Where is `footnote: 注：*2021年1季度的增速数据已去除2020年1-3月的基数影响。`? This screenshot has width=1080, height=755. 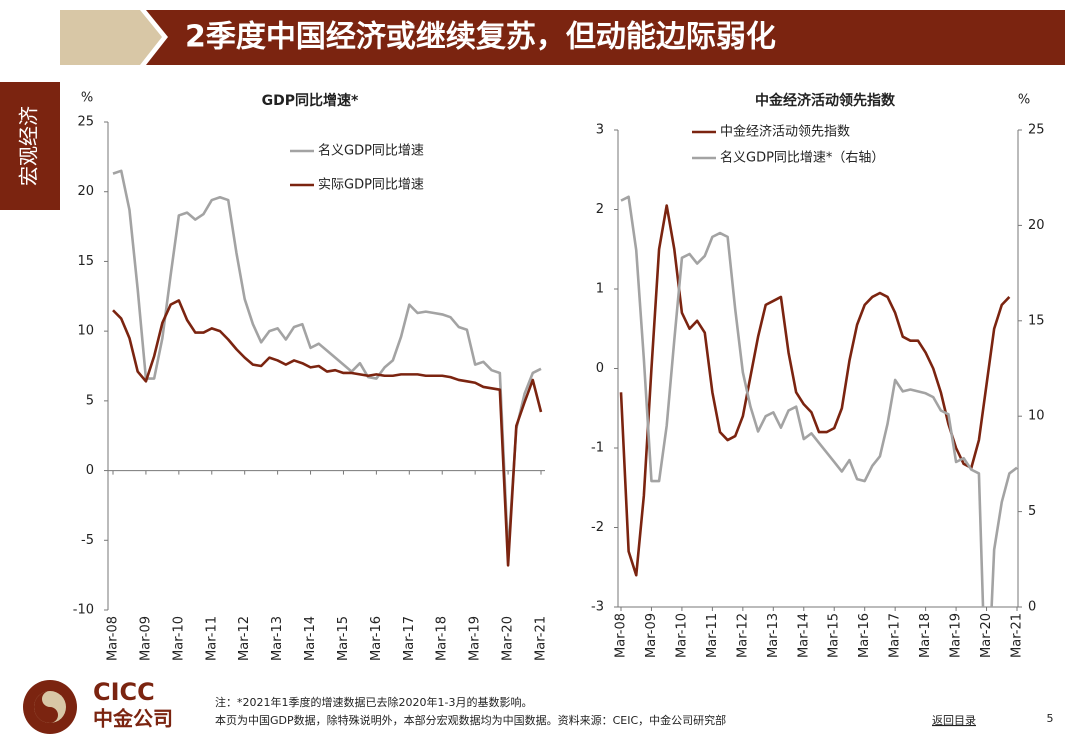
footnote: 注：*2021年1季度的增速数据已去除2020年1-3月的基数影响。 is located at coordinates (373, 702).